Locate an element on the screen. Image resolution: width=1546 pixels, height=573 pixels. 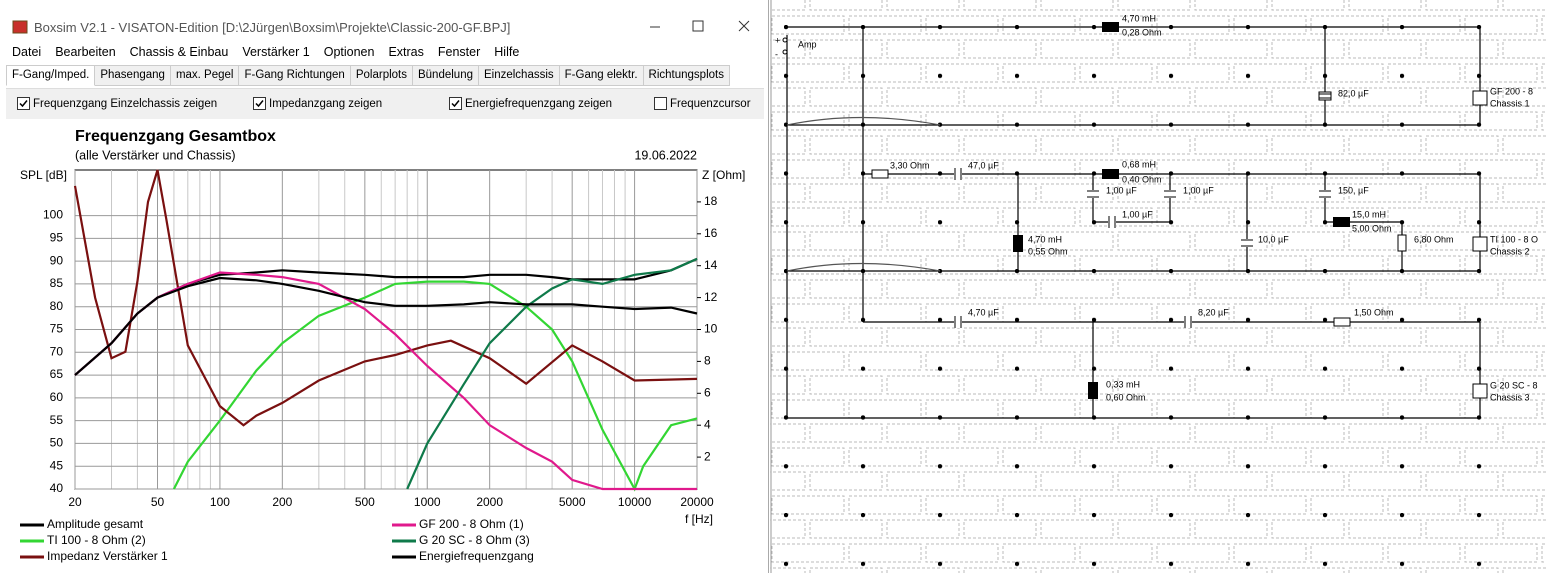
y2-axis-label: Z [Ohm] is located at coordinates (723, 175).